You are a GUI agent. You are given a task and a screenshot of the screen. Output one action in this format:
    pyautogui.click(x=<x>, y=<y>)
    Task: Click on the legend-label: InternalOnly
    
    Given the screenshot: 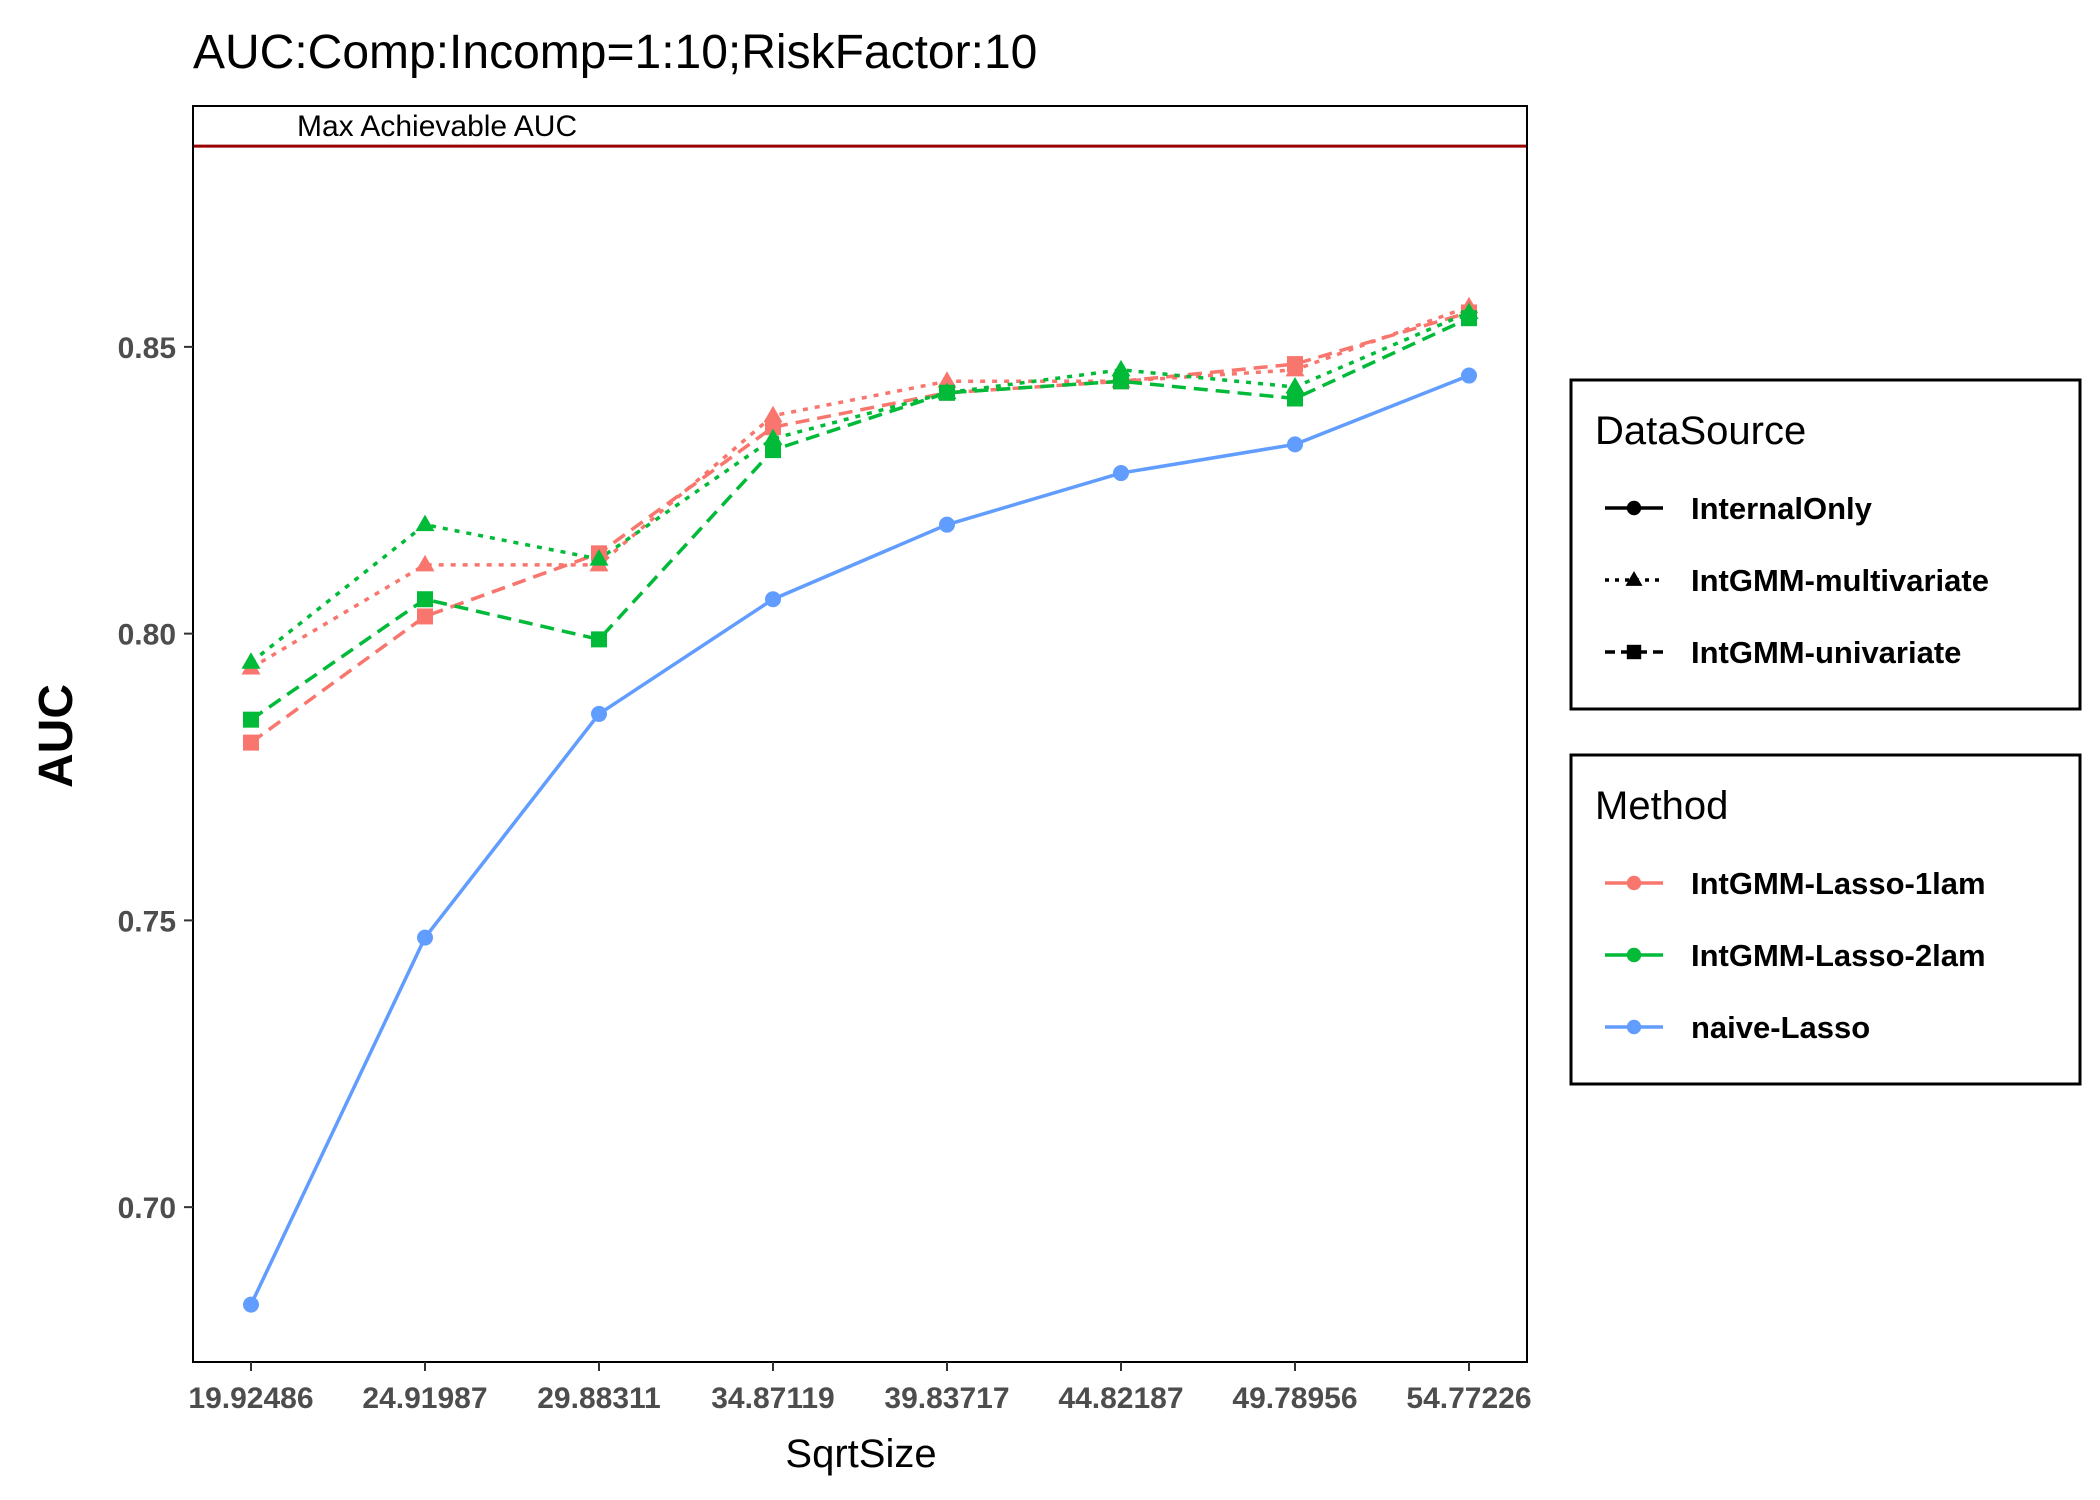 What is the action you would take?
    pyautogui.click(x=1782, y=508)
    